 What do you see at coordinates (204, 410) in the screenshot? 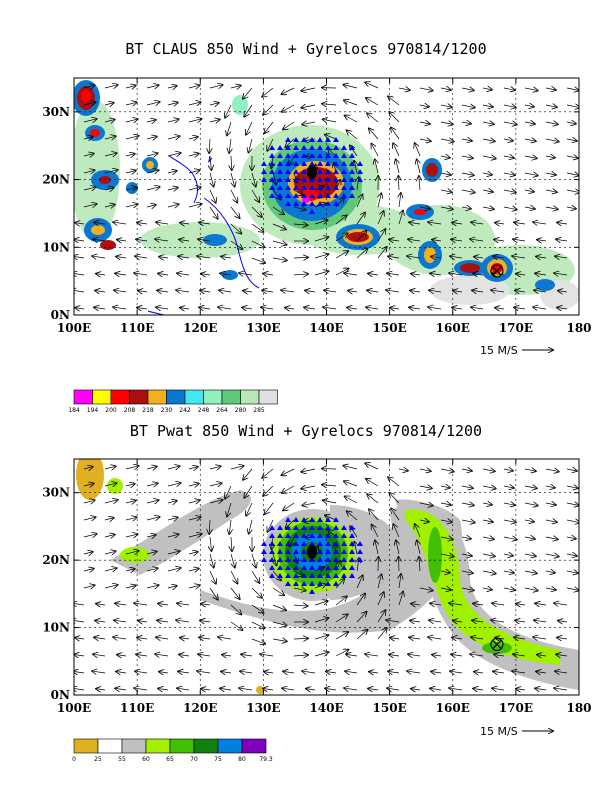
I see `colorbar-label: 248` at bounding box center [204, 410].